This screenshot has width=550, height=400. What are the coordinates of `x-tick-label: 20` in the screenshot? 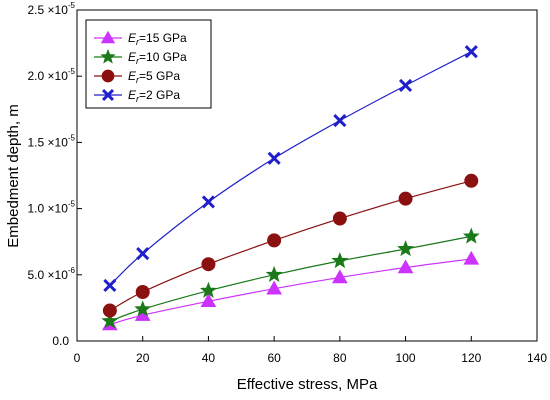 It's located at (143, 358).